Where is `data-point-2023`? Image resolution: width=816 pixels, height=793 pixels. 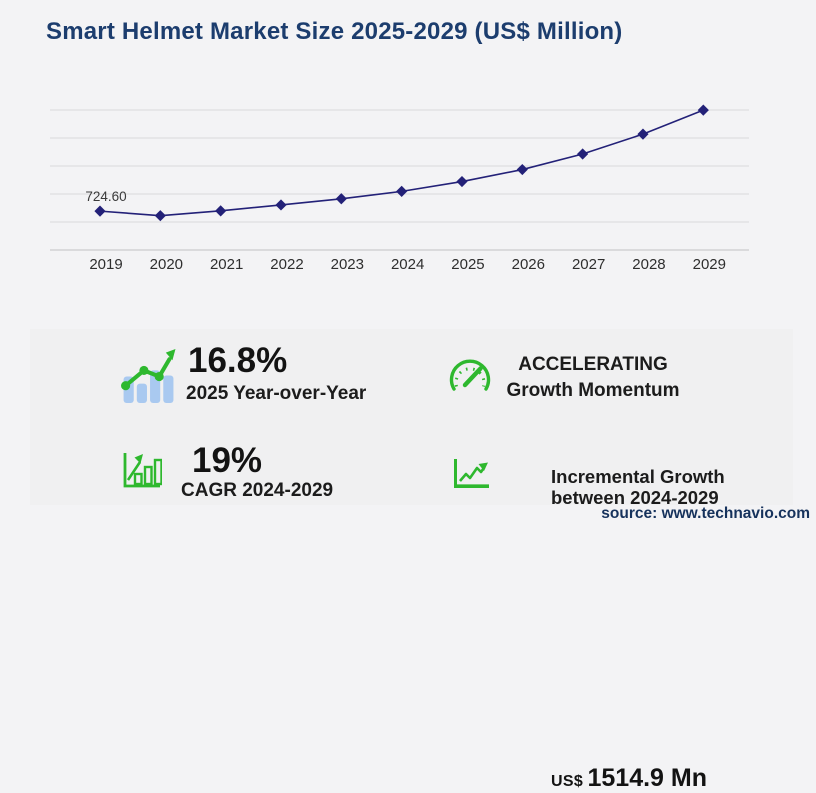
data-point-2023 is located at coordinates (341, 199).